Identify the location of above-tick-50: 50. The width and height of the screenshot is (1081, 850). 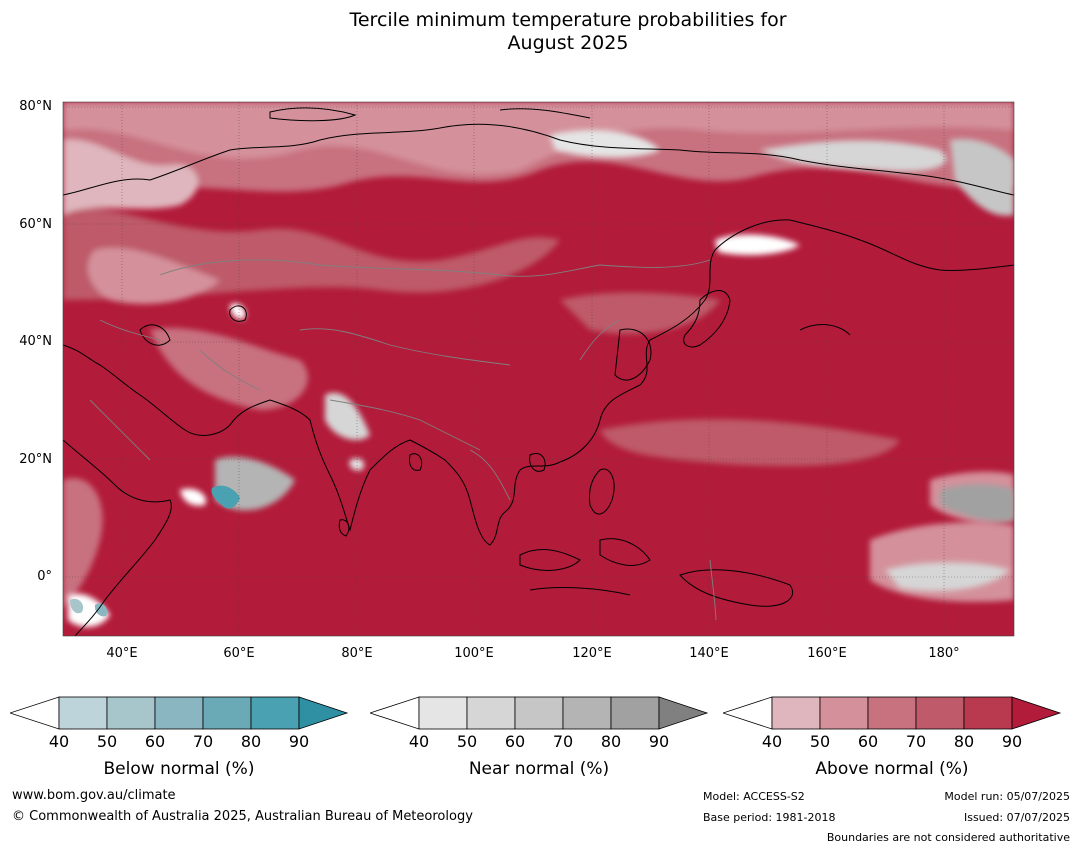
(820, 741).